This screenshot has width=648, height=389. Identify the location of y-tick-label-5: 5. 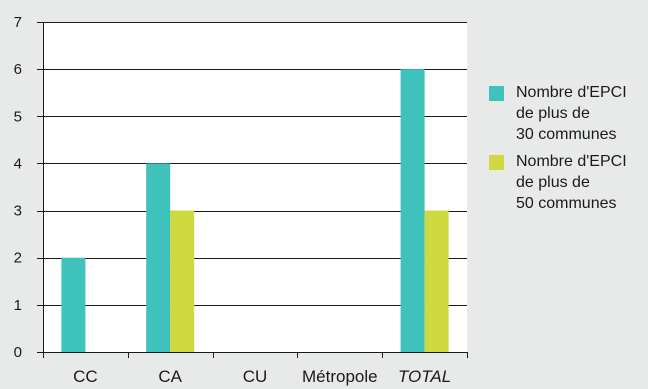
(18, 116).